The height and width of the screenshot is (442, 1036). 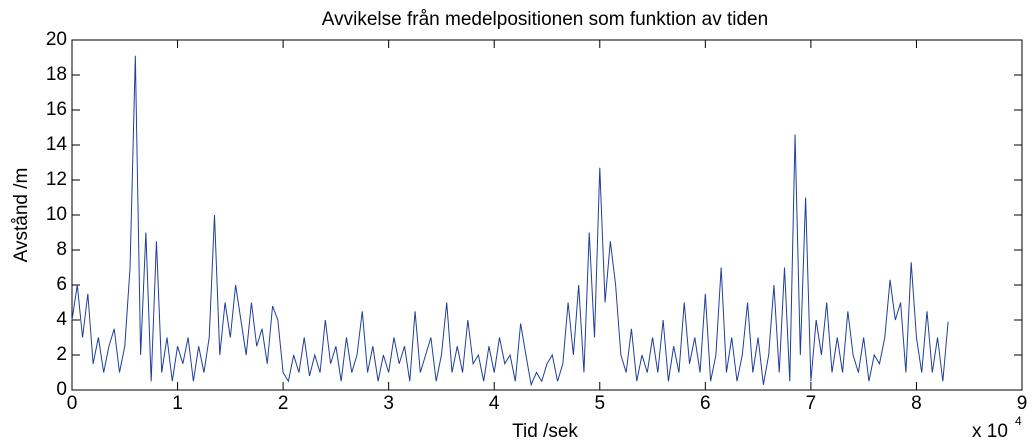 What do you see at coordinates (61, 249) in the screenshot?
I see `y-tick-label: 8` at bounding box center [61, 249].